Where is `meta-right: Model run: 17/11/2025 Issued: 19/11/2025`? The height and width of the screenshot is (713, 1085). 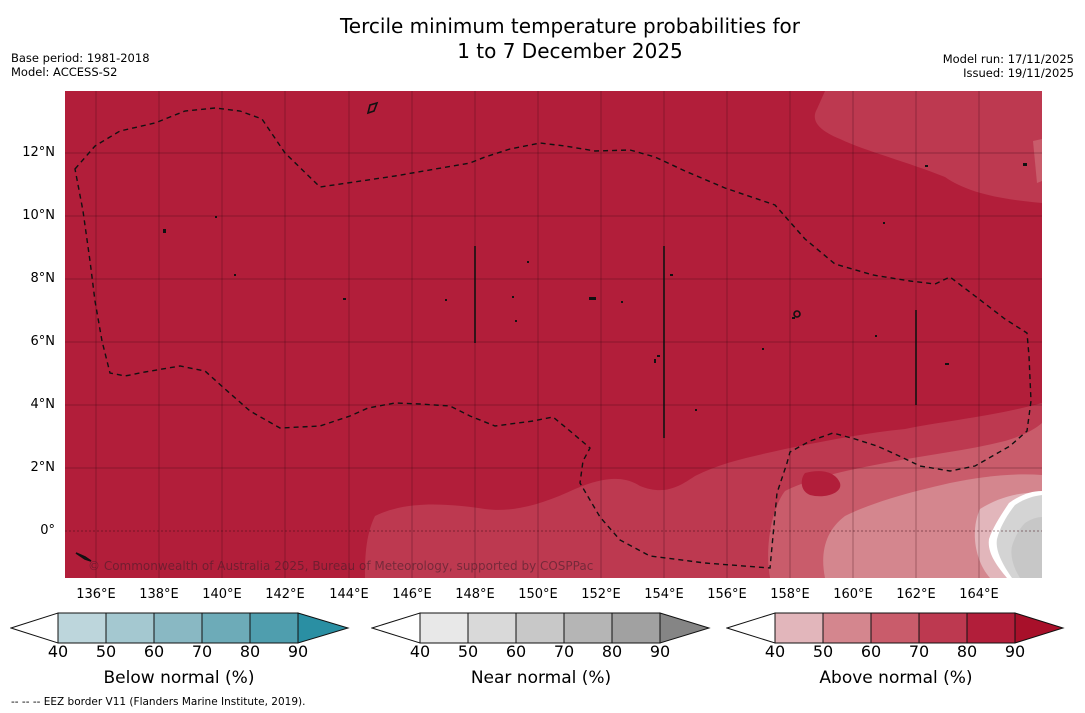
meta-right: Model run: 17/11/2025 Issued: 19/11/2025 is located at coordinates (1008, 66).